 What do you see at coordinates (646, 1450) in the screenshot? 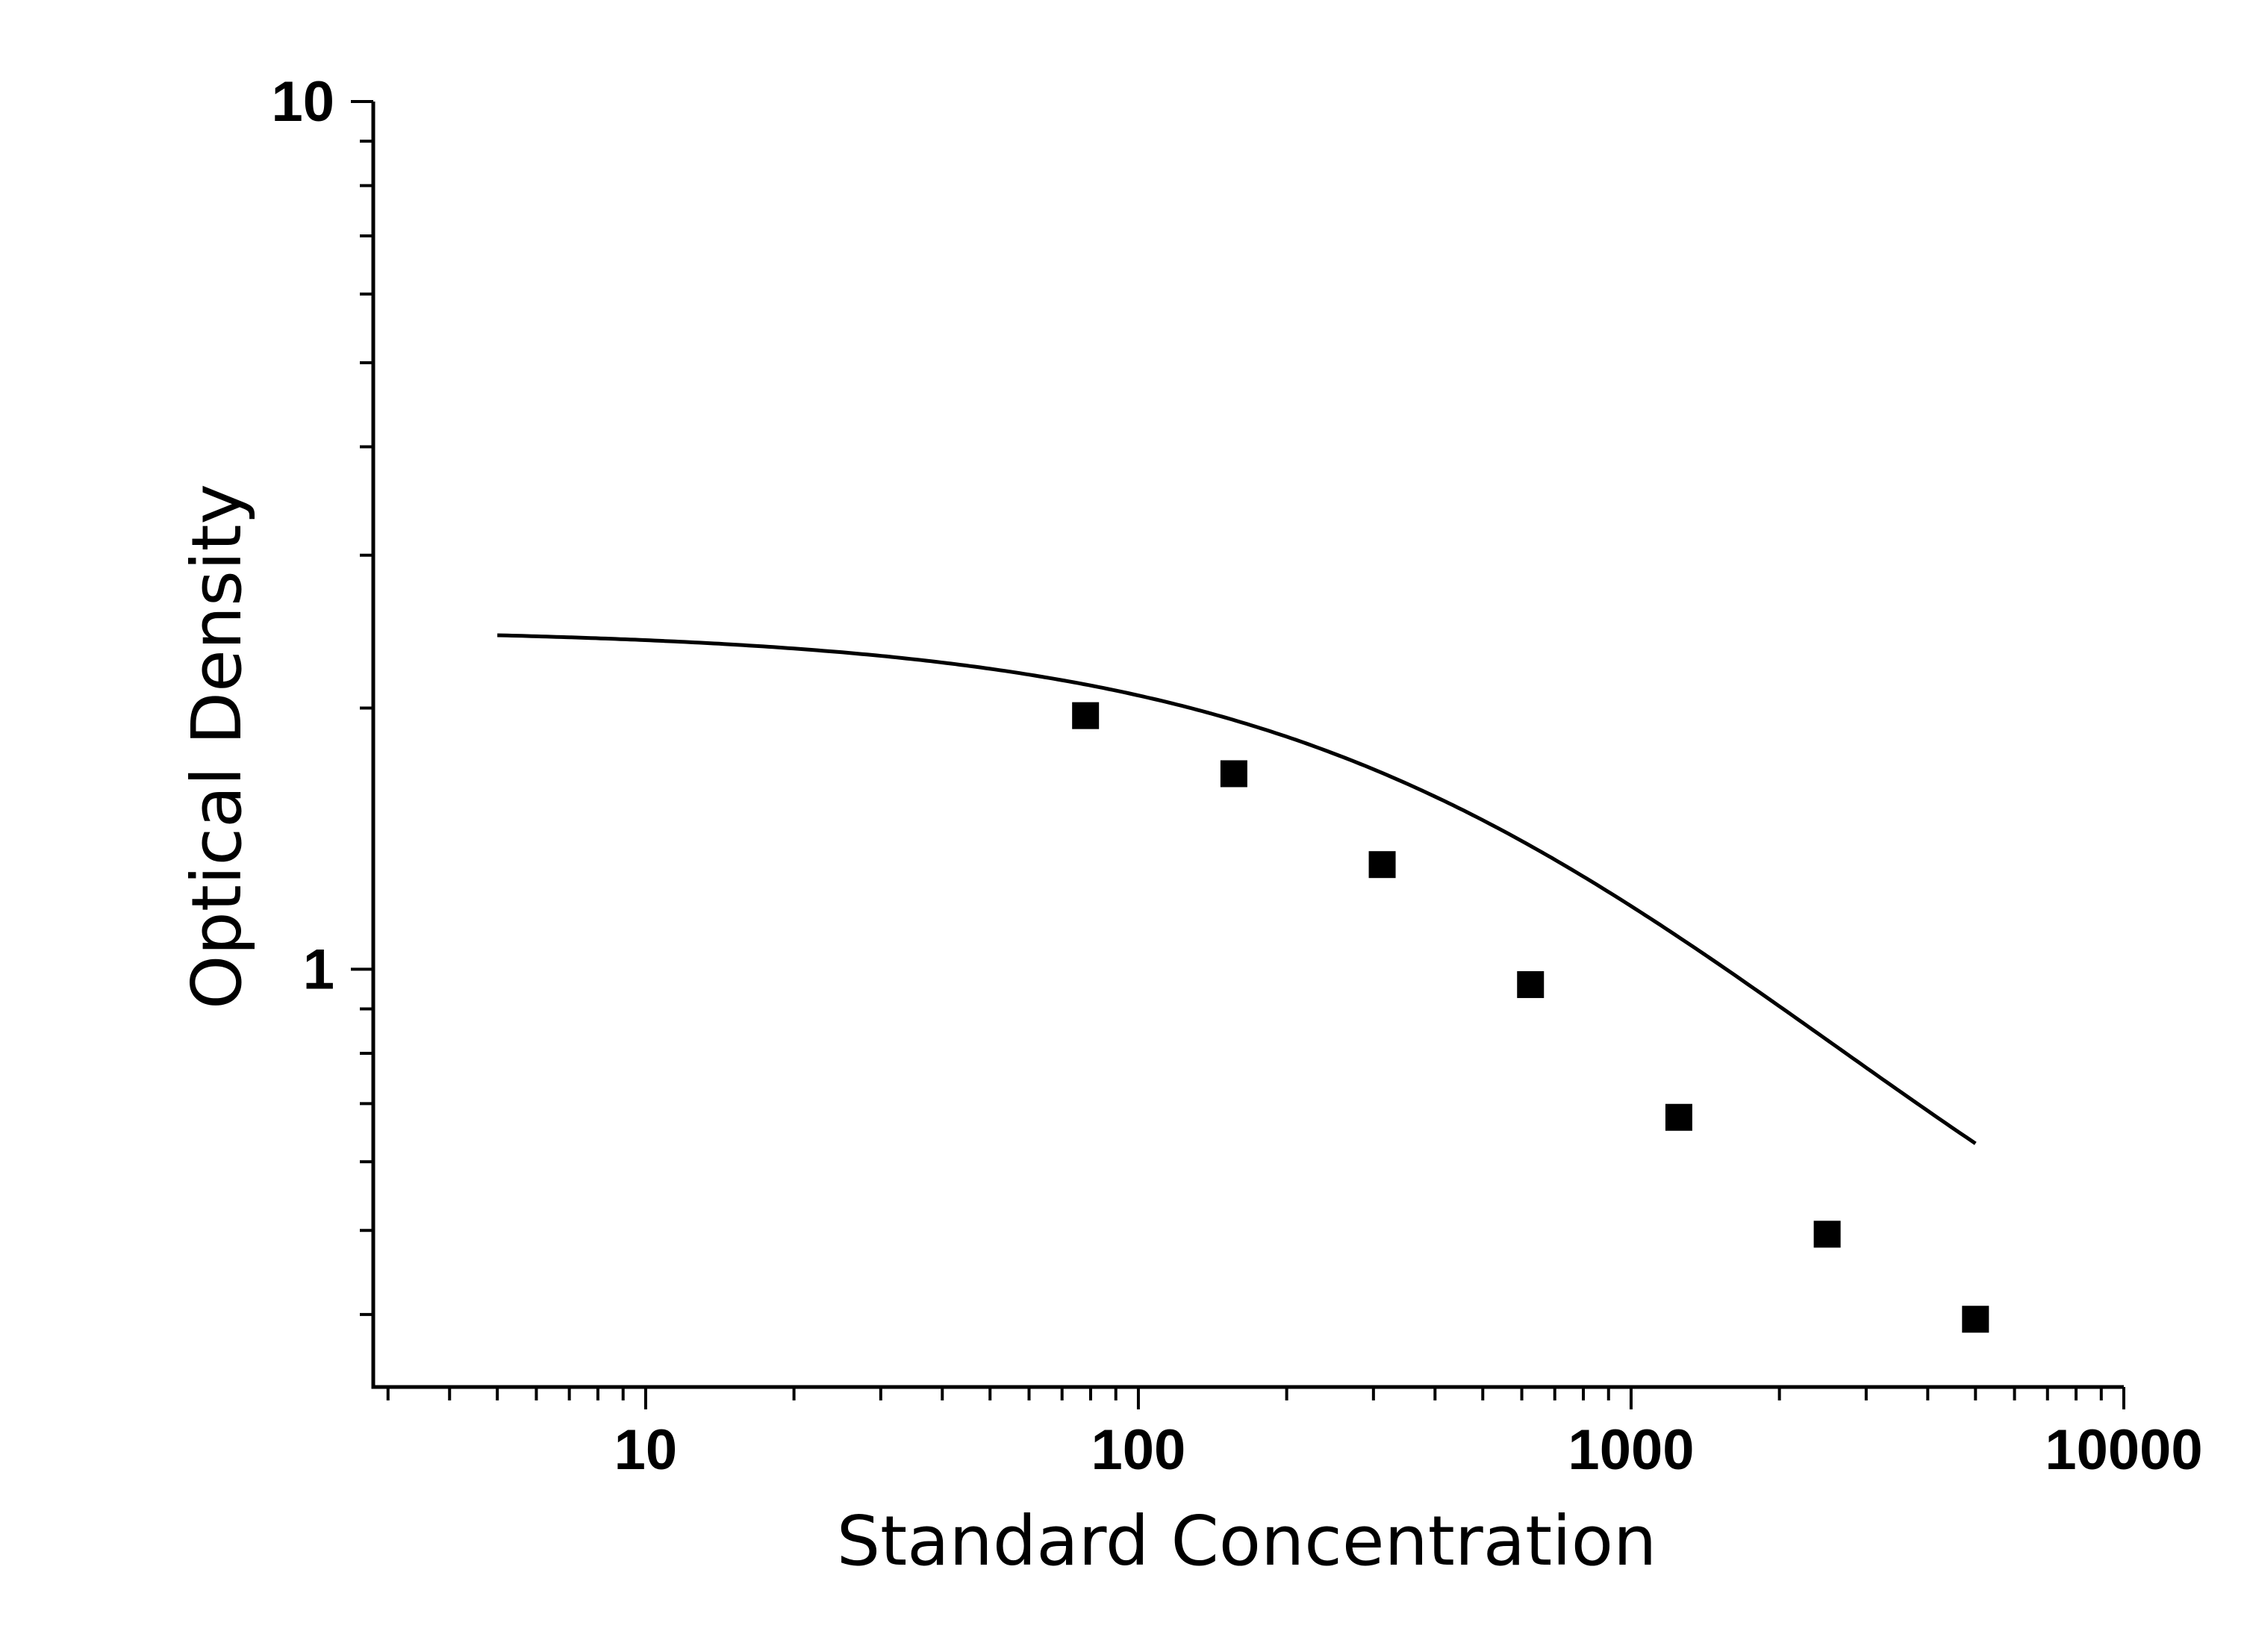
I see `x-tick-label: 10` at bounding box center [646, 1450].